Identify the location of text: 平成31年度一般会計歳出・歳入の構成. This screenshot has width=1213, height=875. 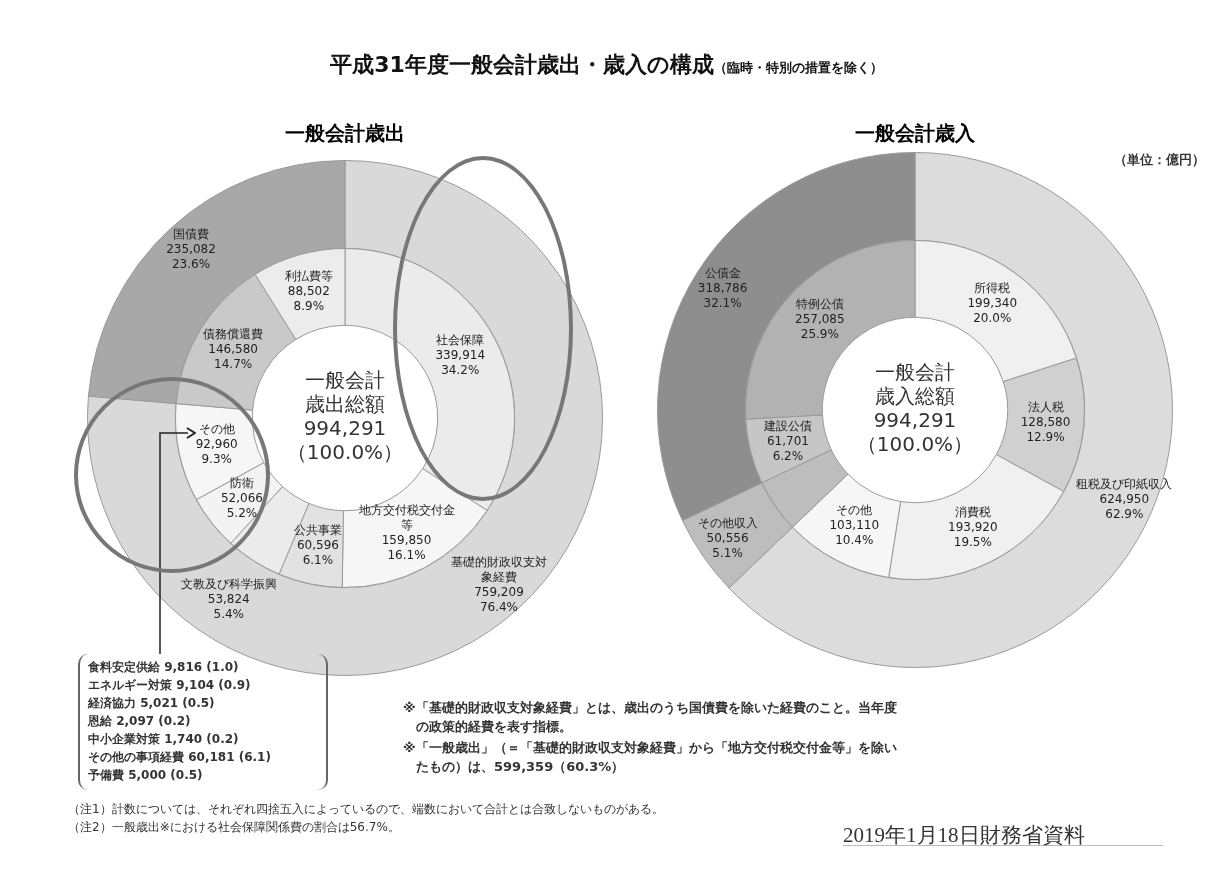
(522, 64).